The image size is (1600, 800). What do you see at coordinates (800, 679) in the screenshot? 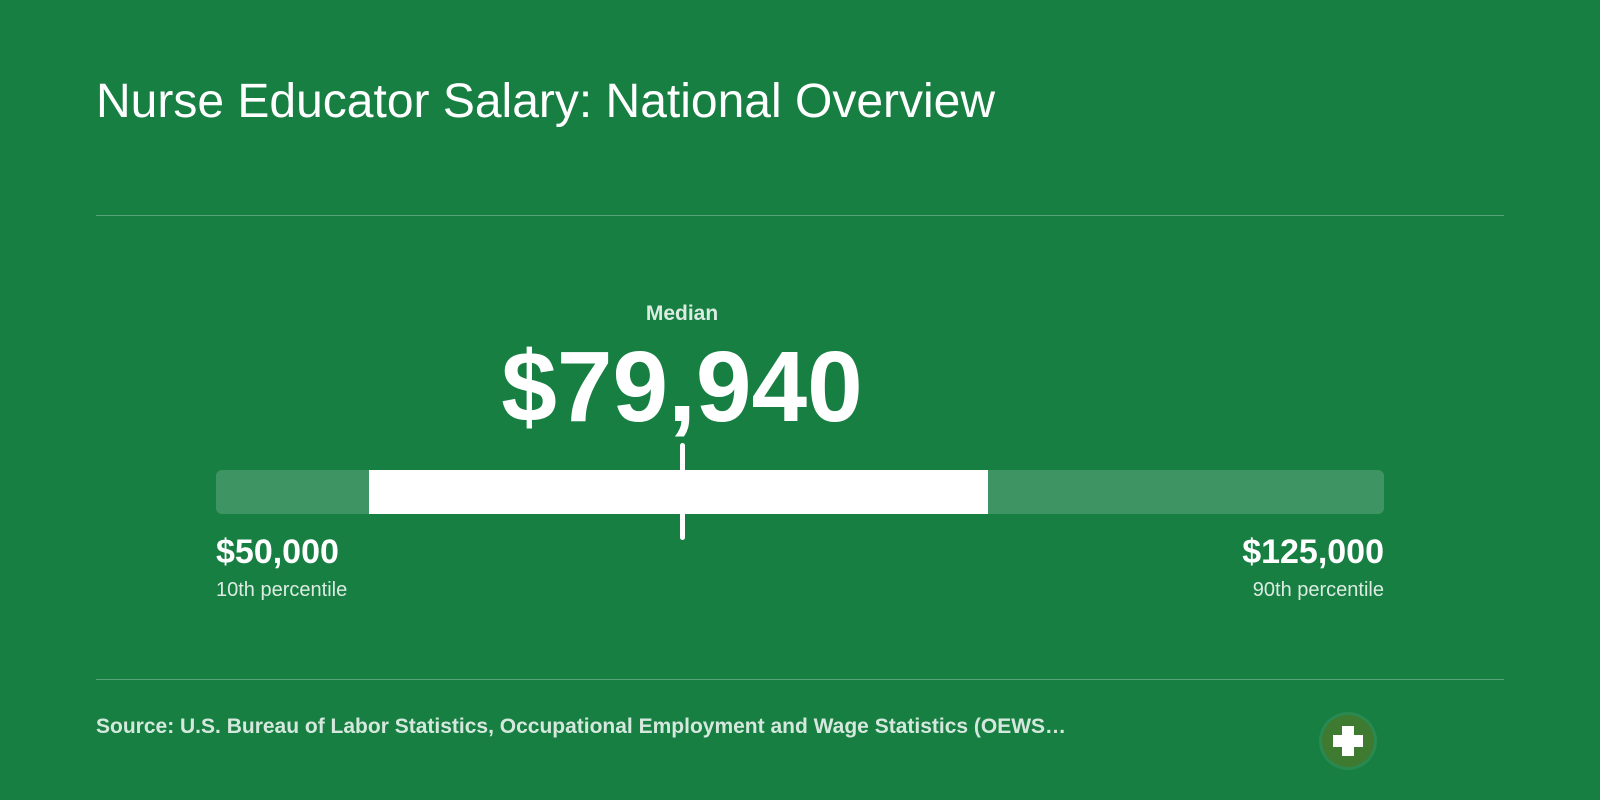
I see `bottom-divider` at bounding box center [800, 679].